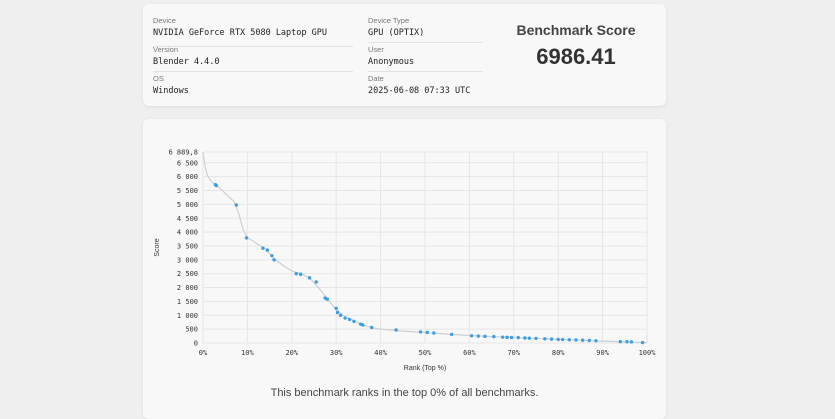  I want to click on y-tick-label: 5 000, so click(187, 205).